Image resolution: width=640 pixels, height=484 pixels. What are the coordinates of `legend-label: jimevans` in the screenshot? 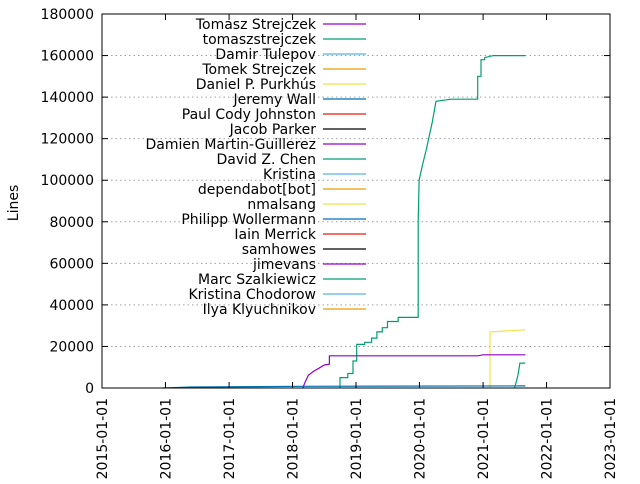 It's located at (284, 265).